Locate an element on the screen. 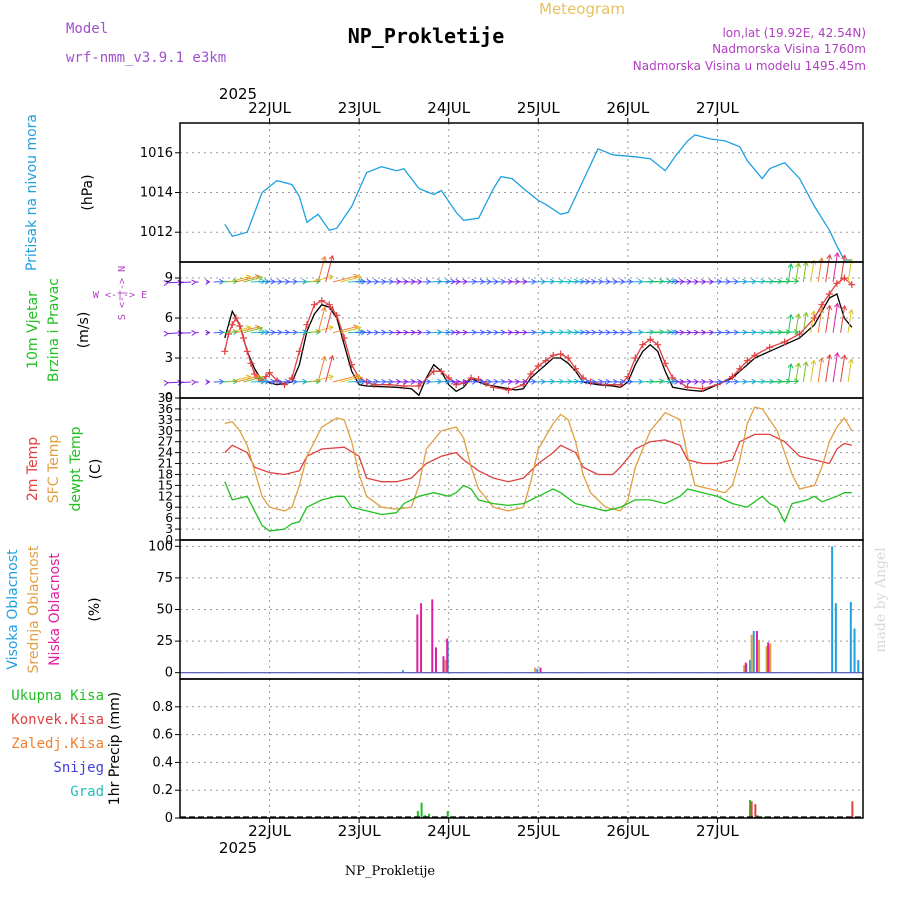 The width and height of the screenshot is (900, 900). day-label-bottom-22jul: 22JUL is located at coordinates (269, 831).